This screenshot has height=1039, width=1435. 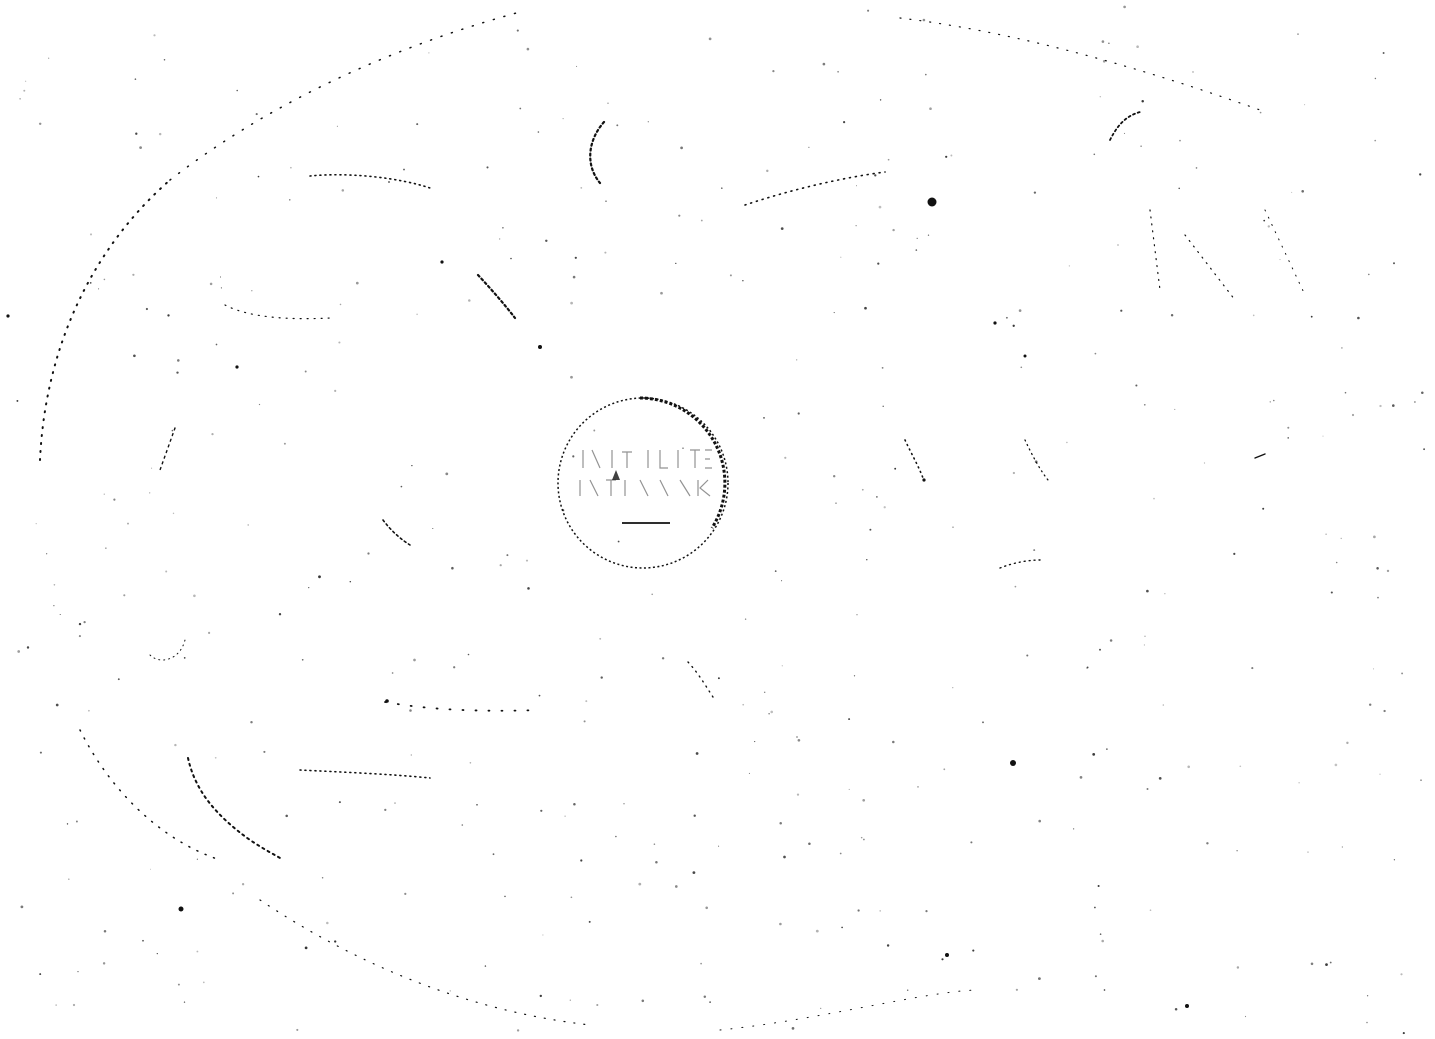 What do you see at coordinates (1187, 1006) in the screenshot?
I see `dot-e` at bounding box center [1187, 1006].